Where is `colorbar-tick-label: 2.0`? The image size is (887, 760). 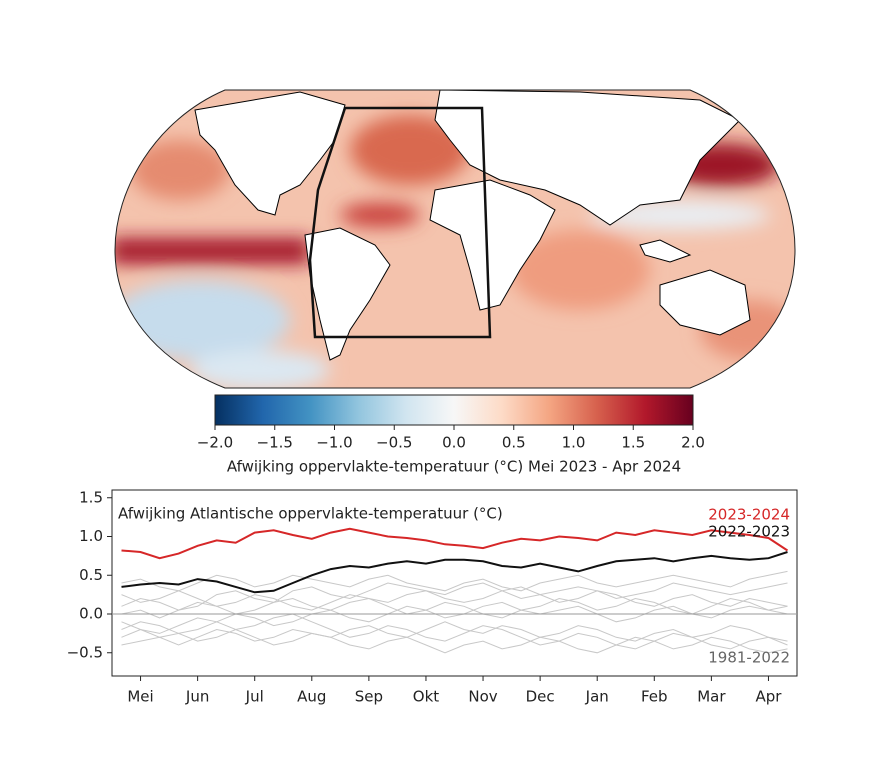
colorbar-tick-label: 2.0 is located at coordinates (693, 443).